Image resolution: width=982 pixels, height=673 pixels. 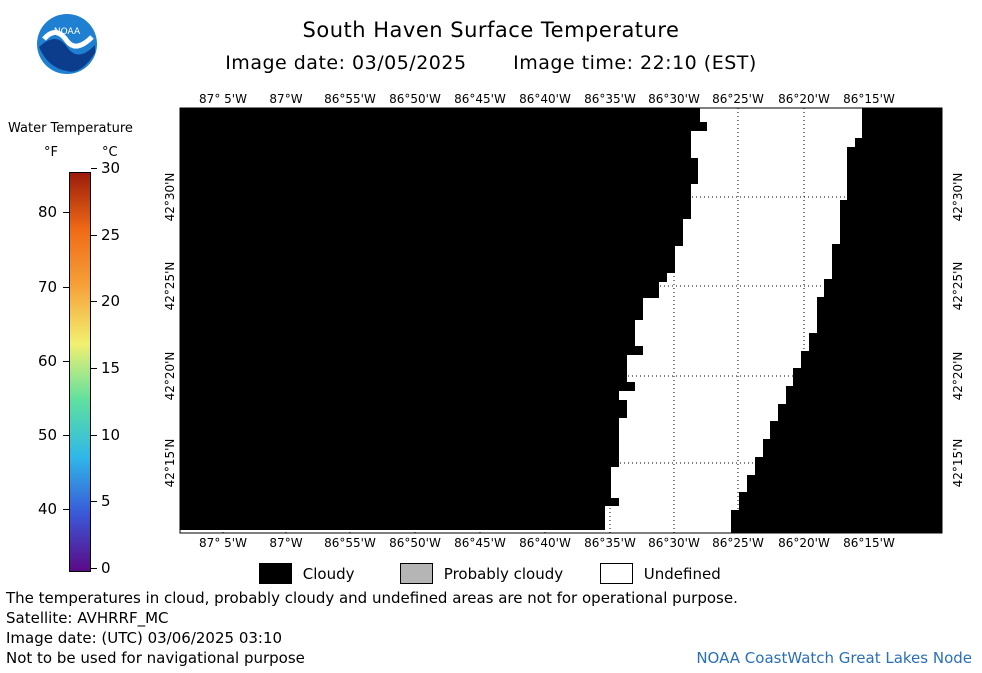 What do you see at coordinates (155, 658) in the screenshot?
I see `navigation-warning: Not to be used for navigational purpose` at bounding box center [155, 658].